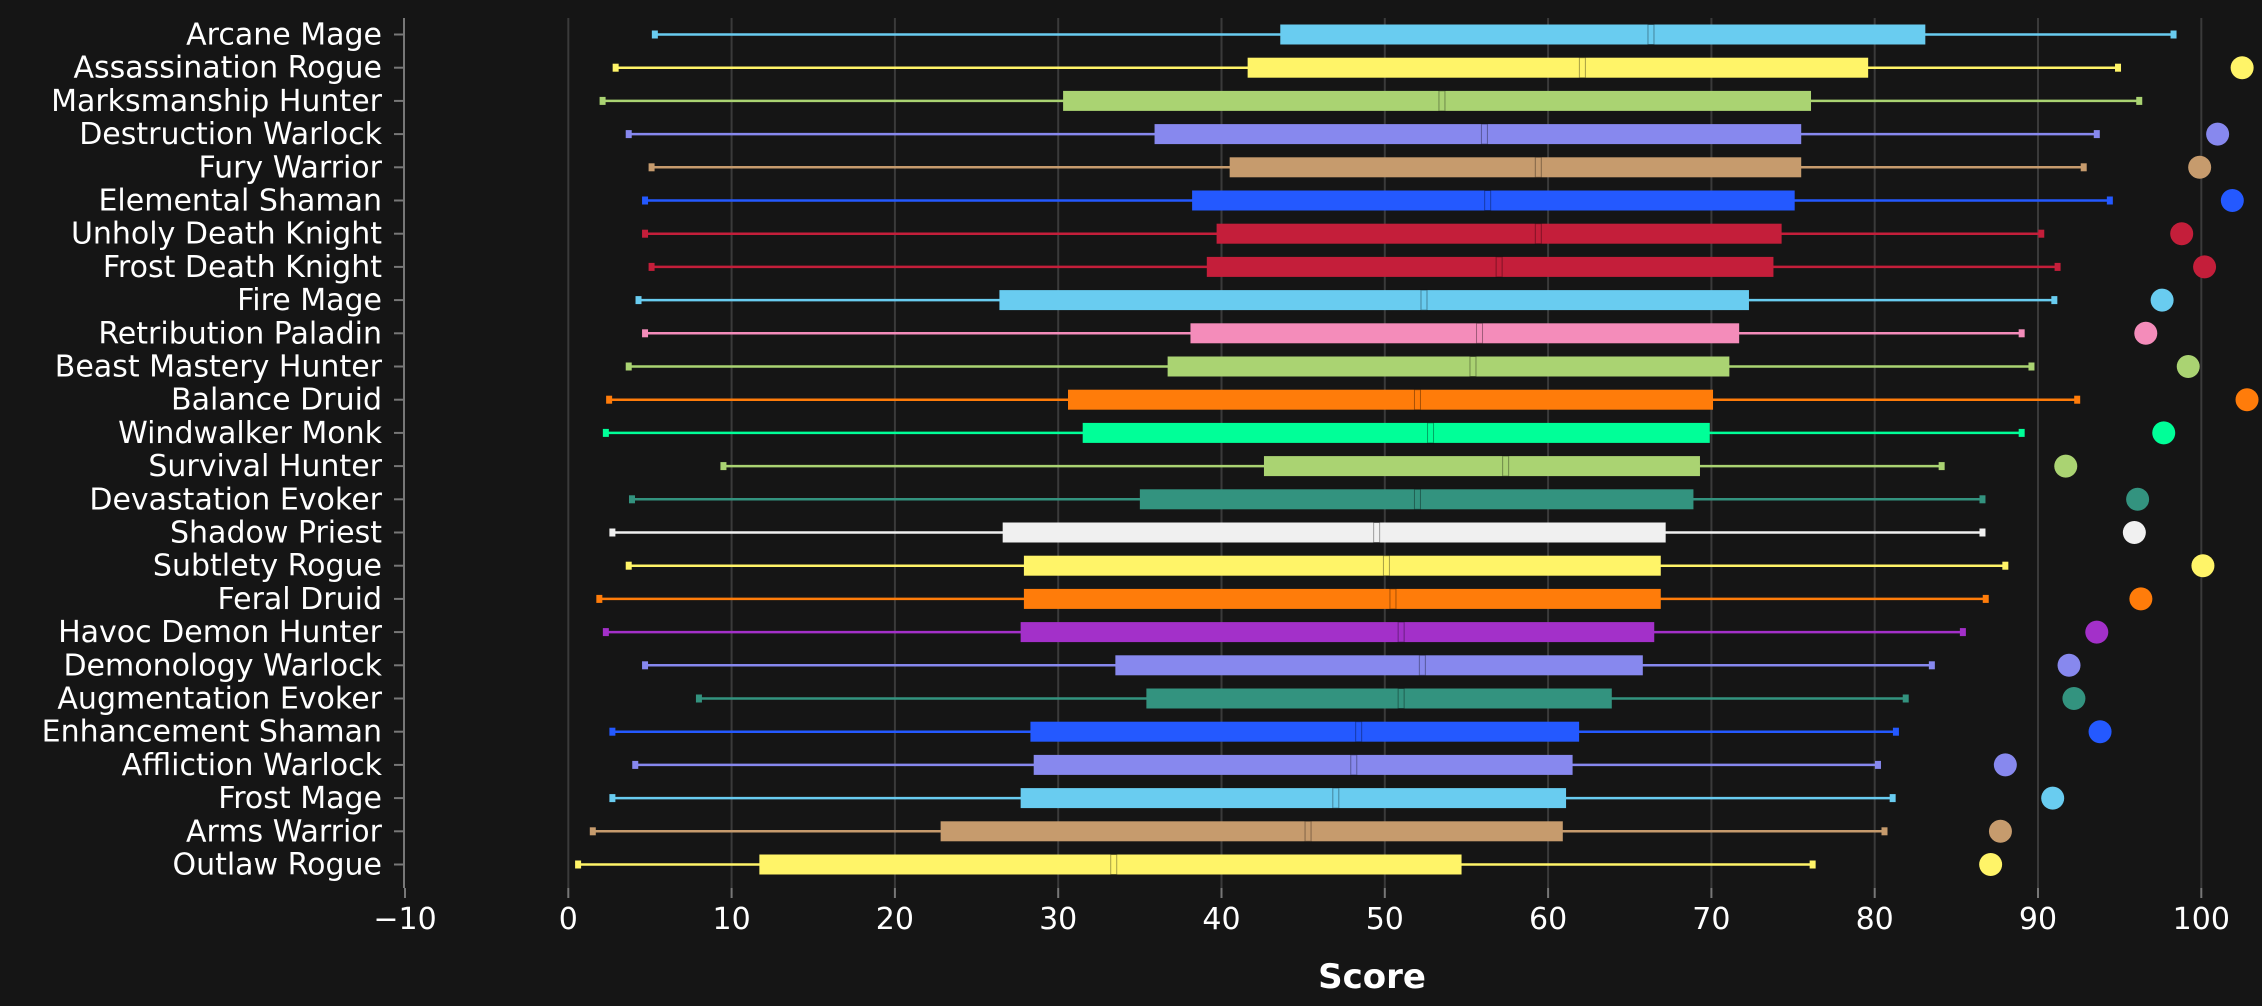 The height and width of the screenshot is (1006, 2262). I want to click on category-label: Feral Druid, so click(300, 599).